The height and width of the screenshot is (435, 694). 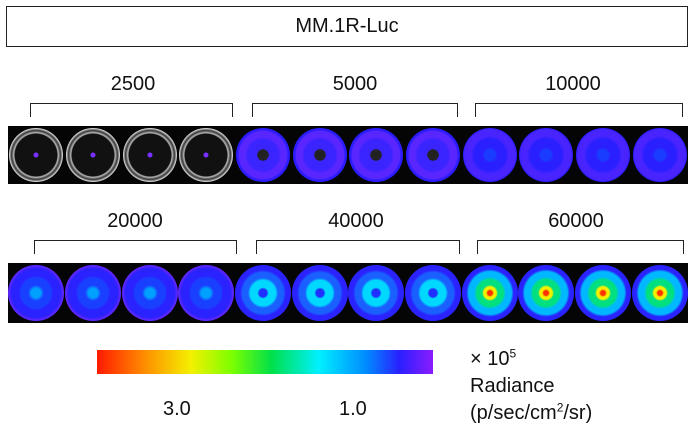 What do you see at coordinates (560, 407) in the screenshot?
I see `unit-exponent: 2` at bounding box center [560, 407].